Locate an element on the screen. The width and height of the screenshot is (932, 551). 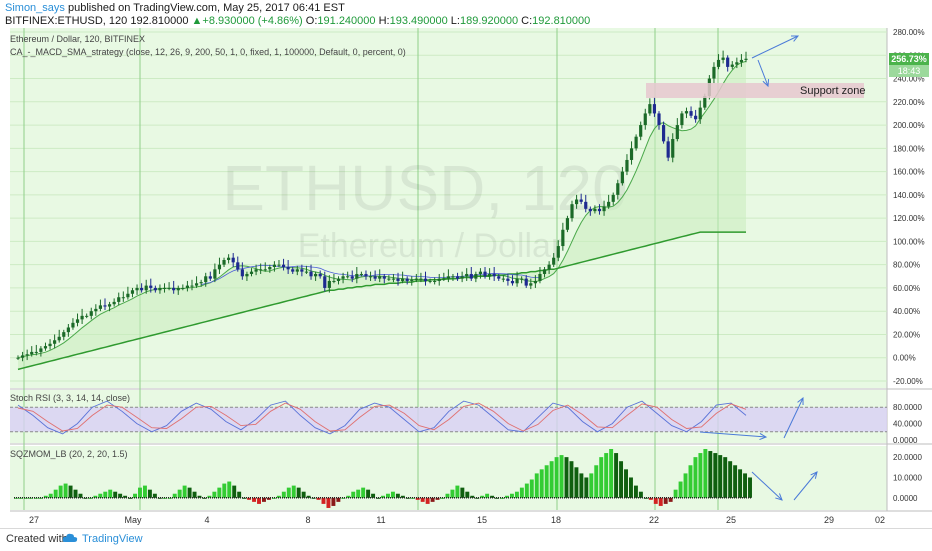
arrow-stoch-down-head is located at coordinates (763, 437).